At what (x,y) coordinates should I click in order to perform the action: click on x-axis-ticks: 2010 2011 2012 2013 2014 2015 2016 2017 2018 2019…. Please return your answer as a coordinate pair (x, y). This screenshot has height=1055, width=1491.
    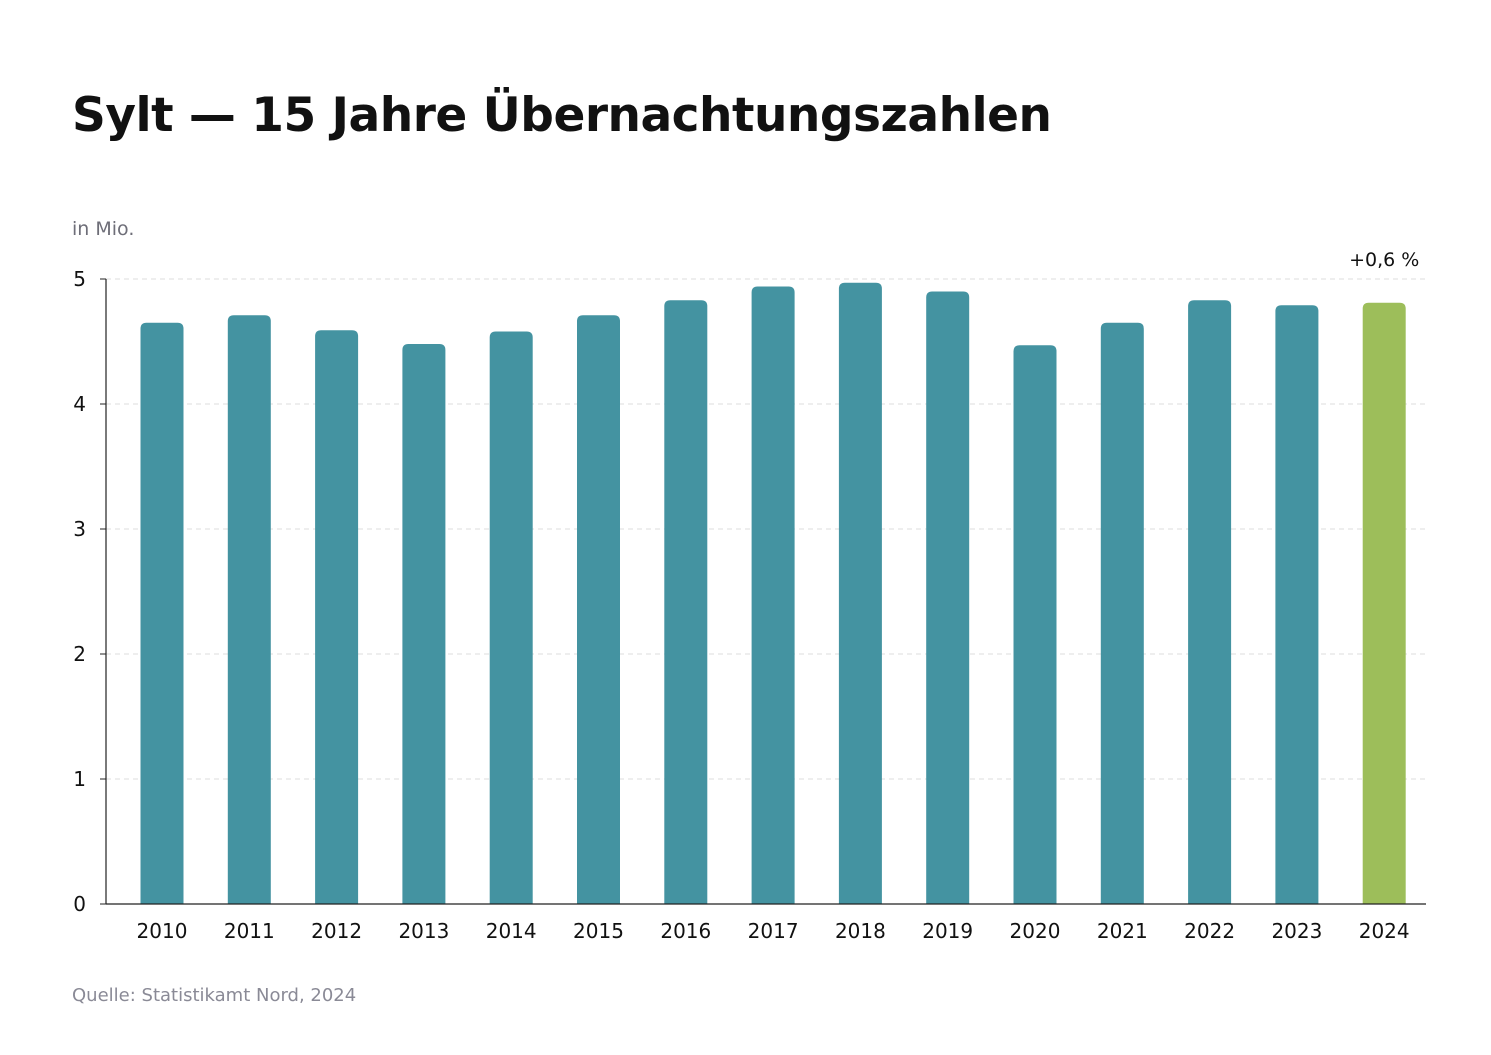
    Looking at the image, I should click on (773, 931).